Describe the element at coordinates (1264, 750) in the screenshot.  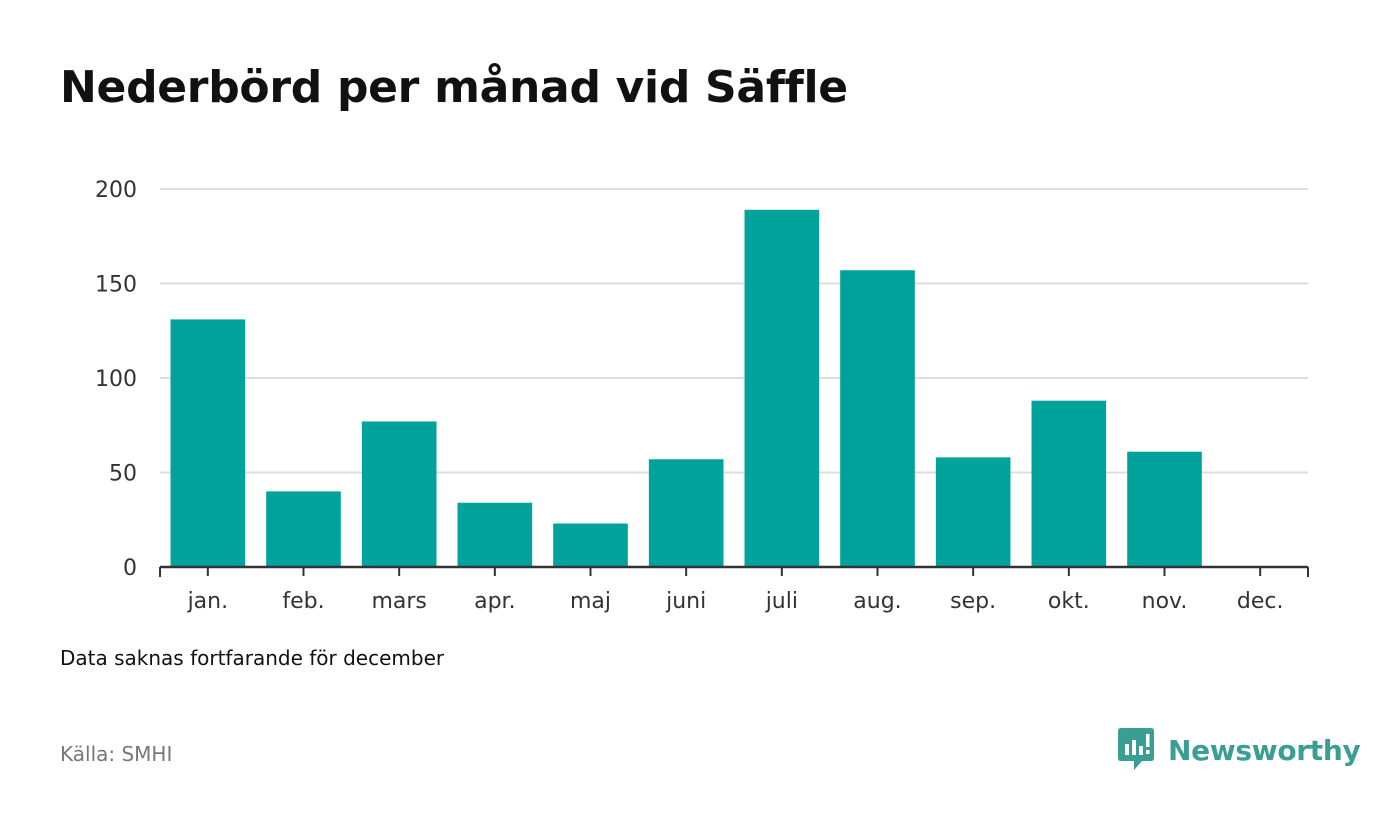
I see `logo-text: Newsworthy` at that location.